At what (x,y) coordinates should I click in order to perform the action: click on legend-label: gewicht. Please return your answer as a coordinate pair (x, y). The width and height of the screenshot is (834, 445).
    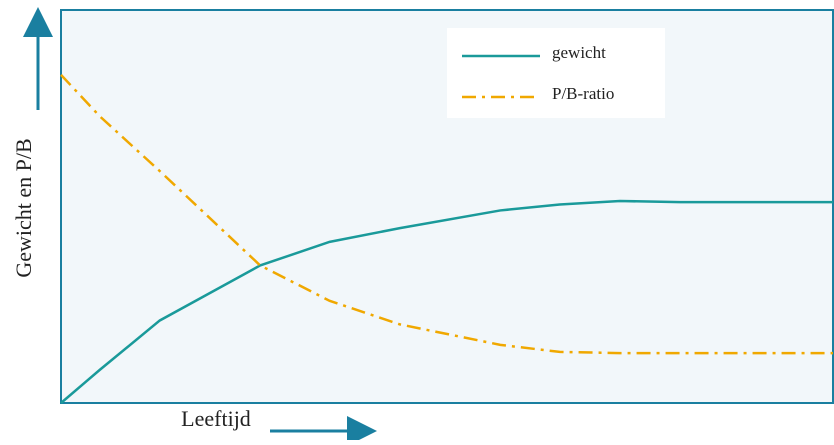
    Looking at the image, I should click on (579, 52).